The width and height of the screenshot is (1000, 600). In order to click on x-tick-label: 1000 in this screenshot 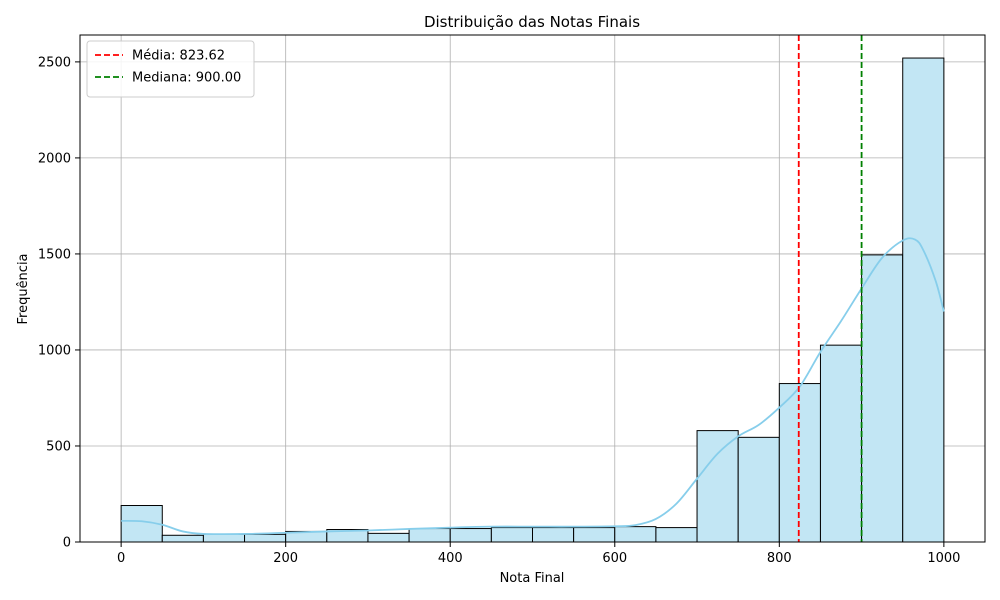, I will do `click(943, 558)`.